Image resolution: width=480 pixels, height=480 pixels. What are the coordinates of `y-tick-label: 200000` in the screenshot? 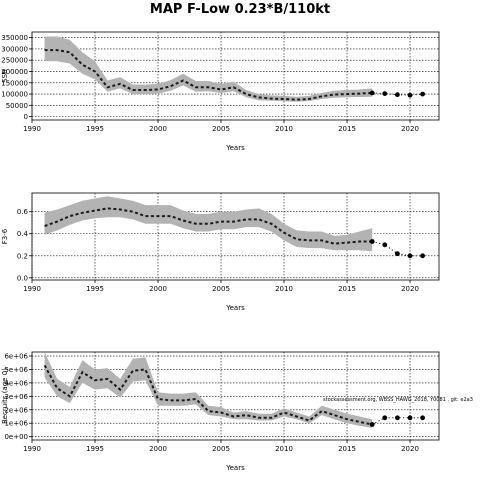 It's located at (14, 72).